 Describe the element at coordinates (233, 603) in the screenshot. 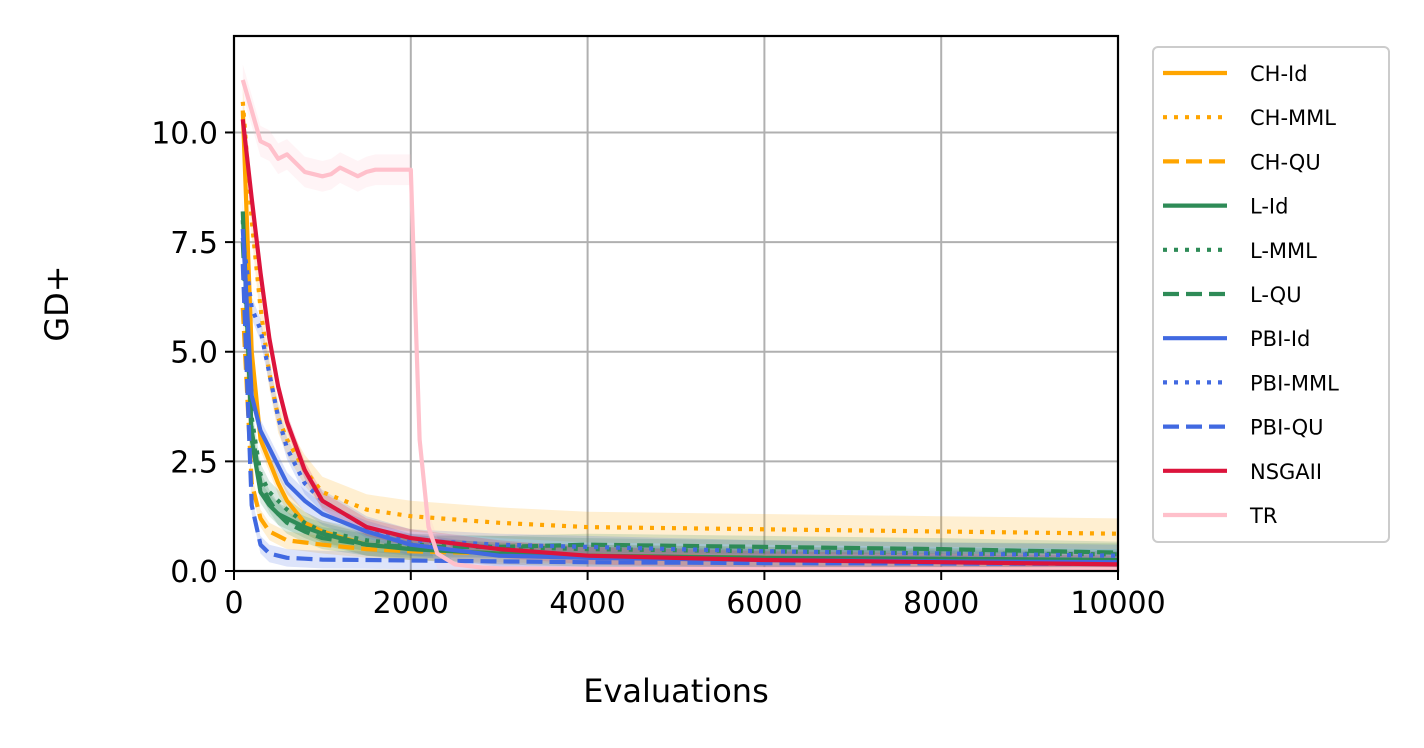

I see `x-tick-label: 0` at that location.